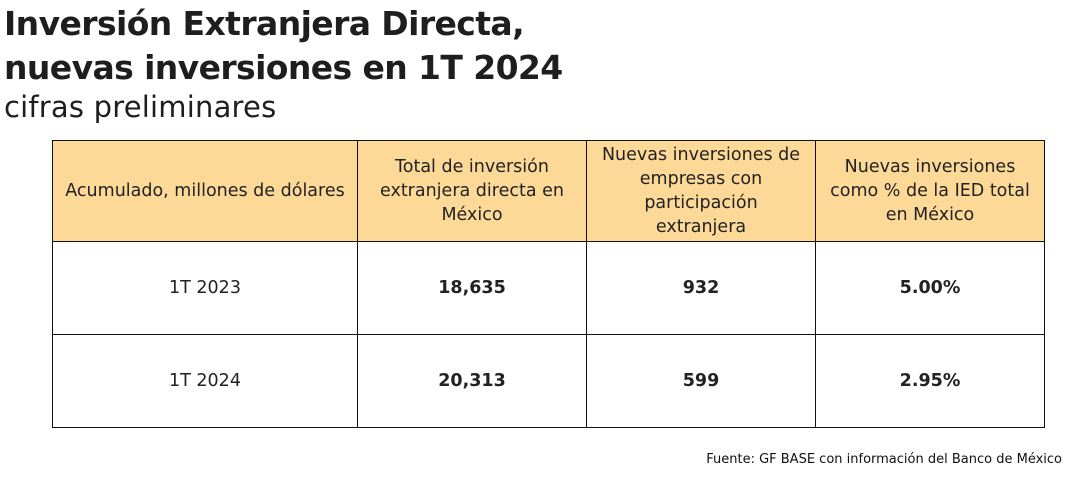 The image size is (1066, 477). What do you see at coordinates (283, 67) in the screenshot?
I see `title-line-2: nuevas inversiones en 1T 2024` at bounding box center [283, 67].